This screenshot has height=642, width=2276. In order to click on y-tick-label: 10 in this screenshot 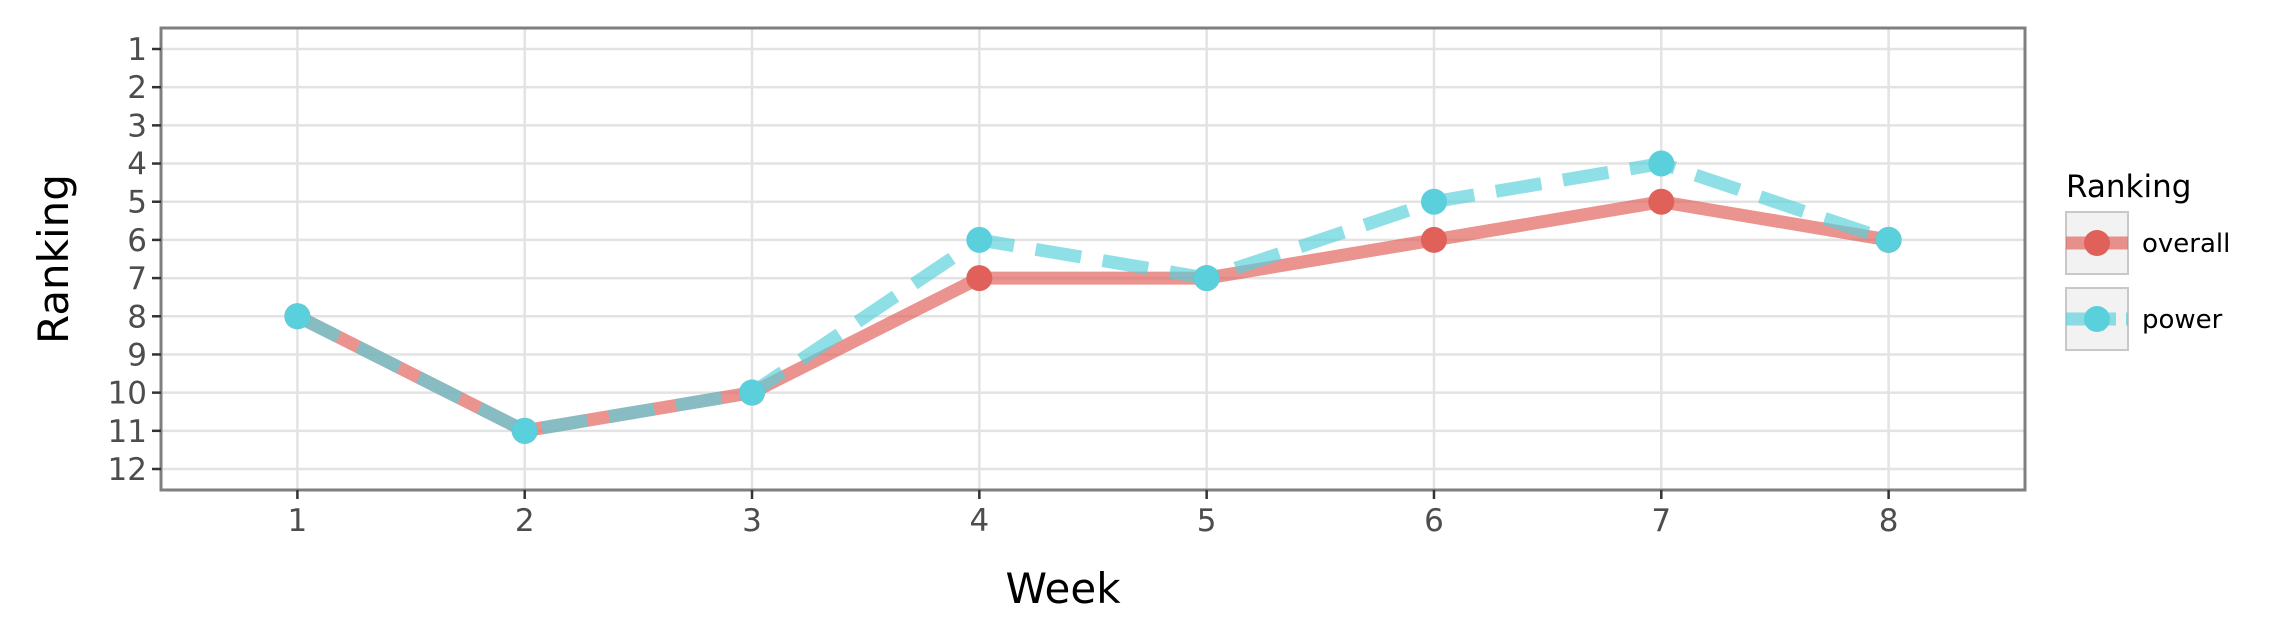, I will do `click(127, 394)`.